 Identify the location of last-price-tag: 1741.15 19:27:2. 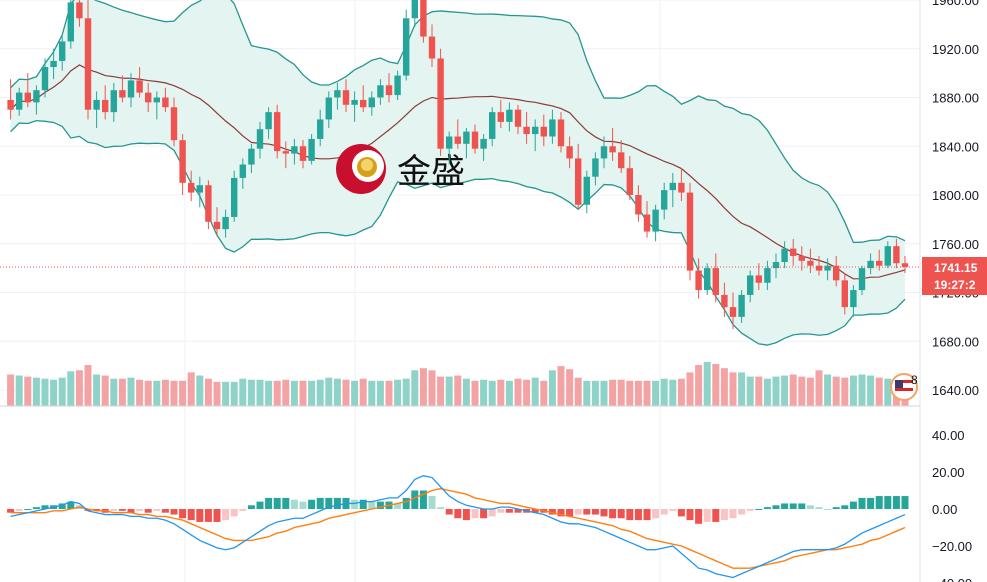
(954, 276).